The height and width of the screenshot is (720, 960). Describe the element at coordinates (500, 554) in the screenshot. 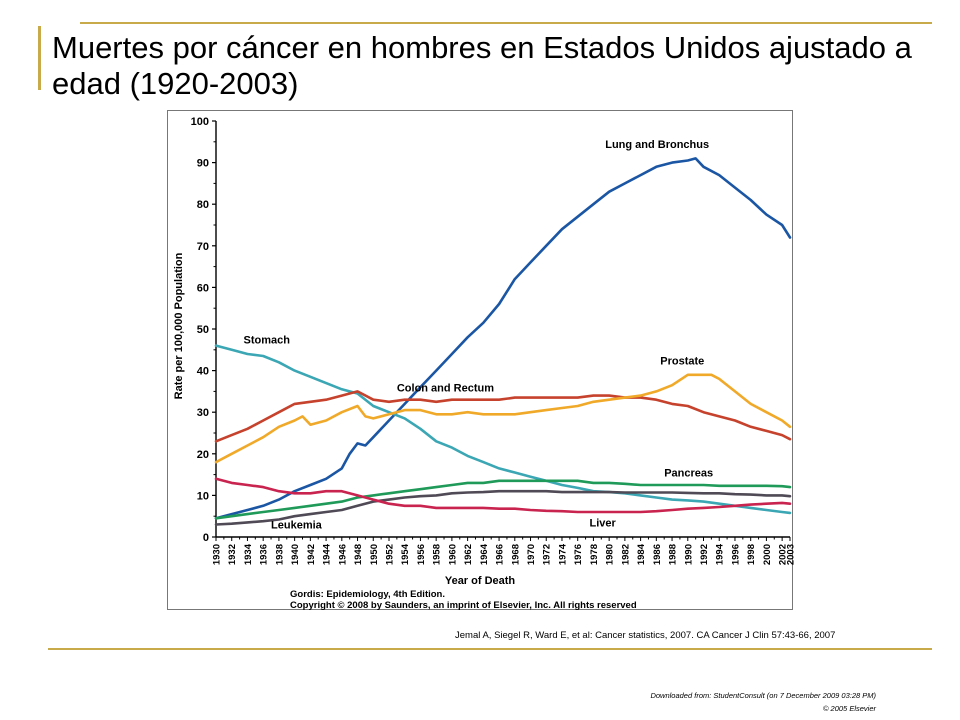

I see `x-tick-label: 1966` at that location.